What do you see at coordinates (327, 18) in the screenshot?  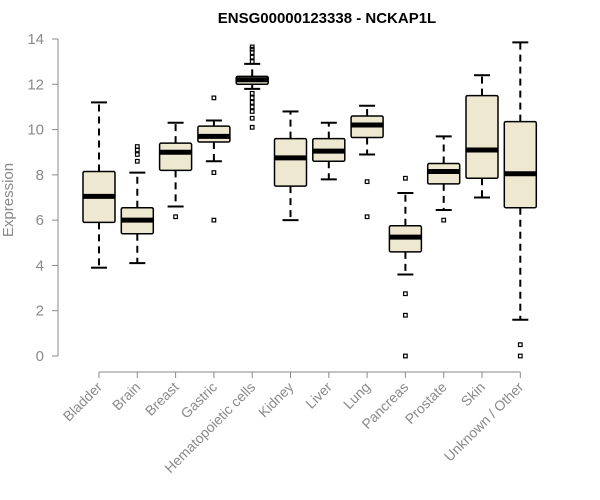 I see `chart-title: ENSG00000123338 - NCKAP1L` at bounding box center [327, 18].